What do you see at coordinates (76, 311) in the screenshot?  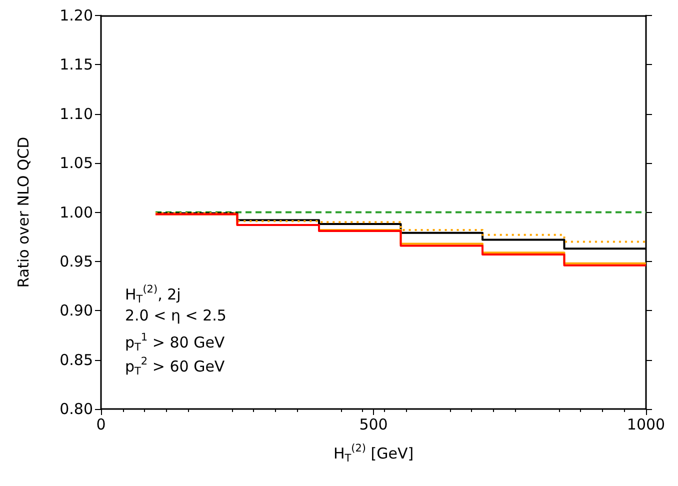 I see `y-tick-label: 0.90` at bounding box center [76, 311].